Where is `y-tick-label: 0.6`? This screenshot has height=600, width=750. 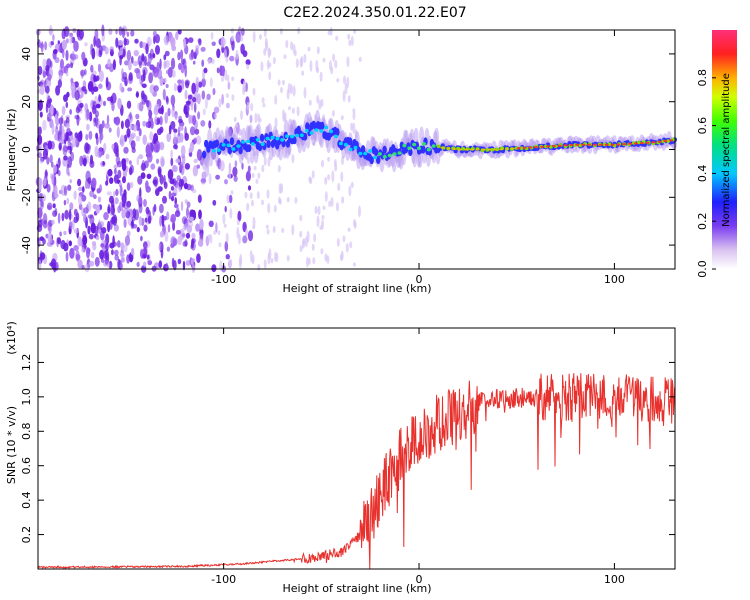
y-tick-label: 0.6 is located at coordinates (26, 466).